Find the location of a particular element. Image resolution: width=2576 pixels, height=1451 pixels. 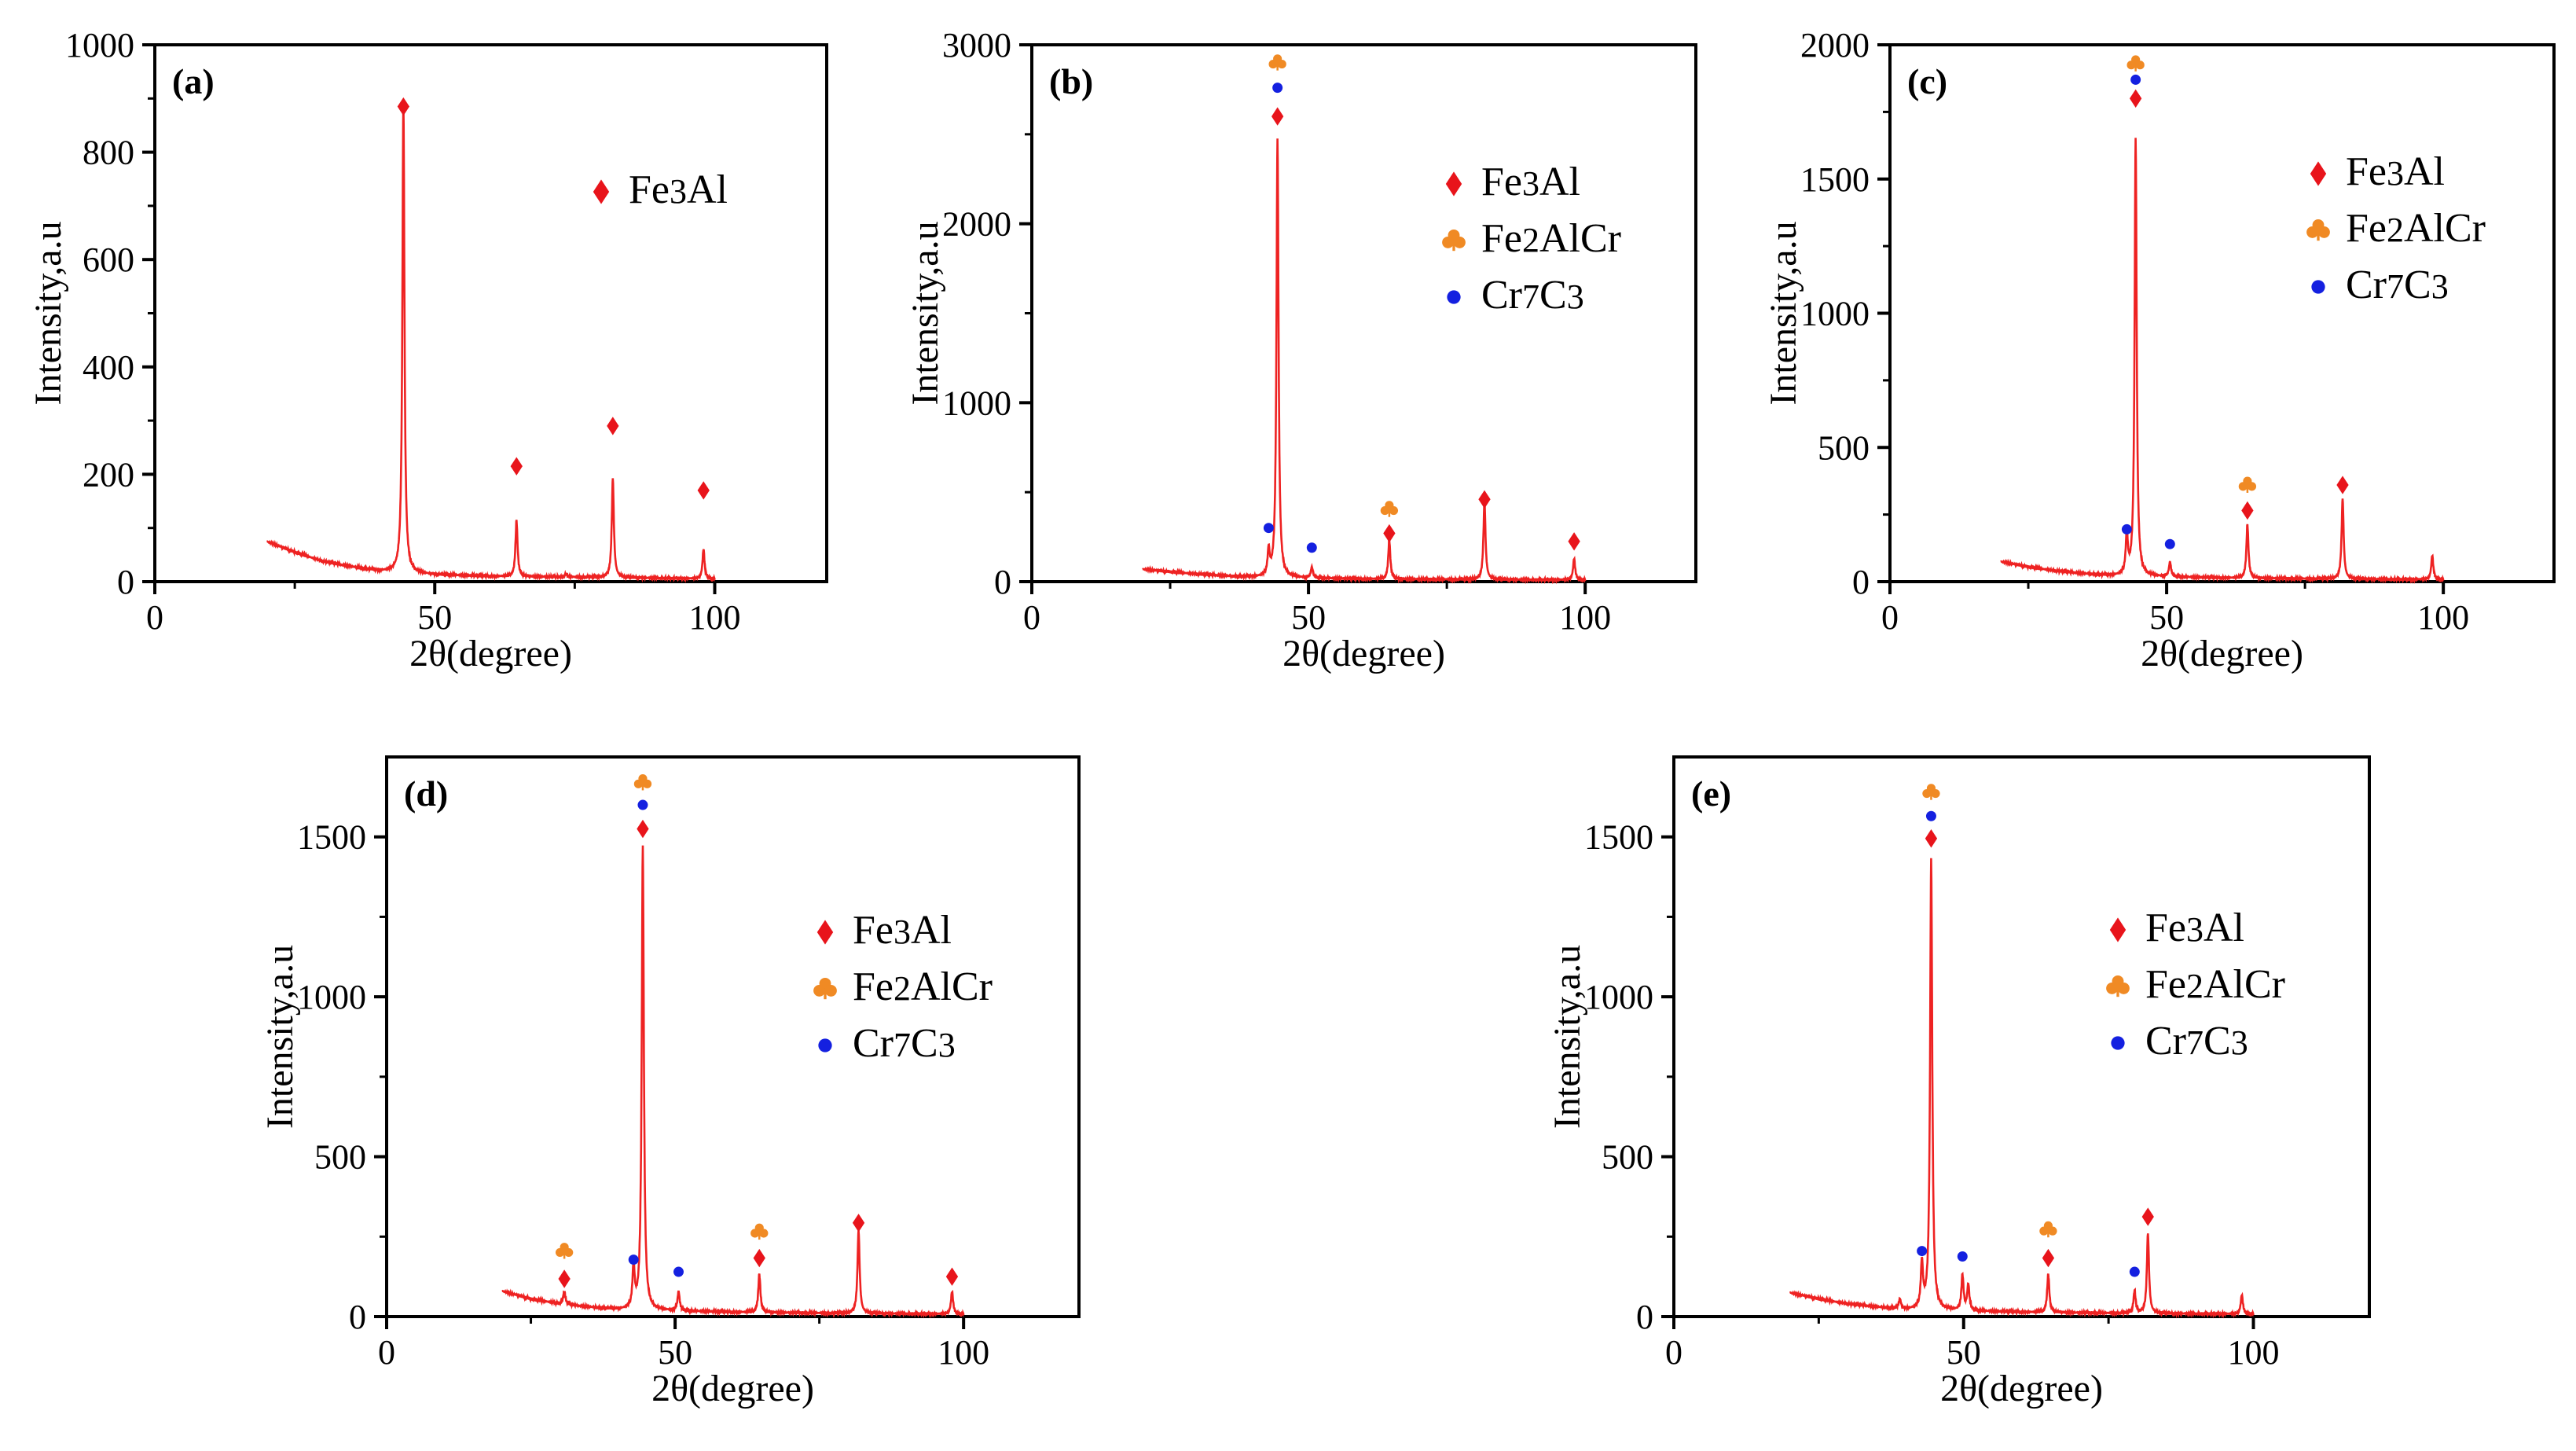

legend-marker-fe2alcr is located at coordinates (1454, 240).